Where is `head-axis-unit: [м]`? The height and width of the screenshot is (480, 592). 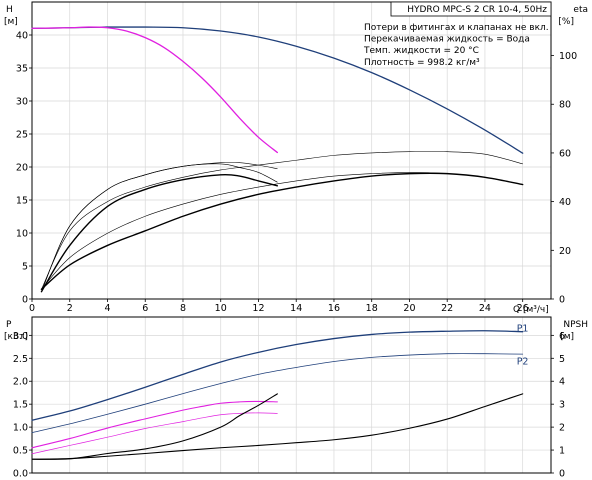 head-axis-unit: [м] is located at coordinates (11, 22).